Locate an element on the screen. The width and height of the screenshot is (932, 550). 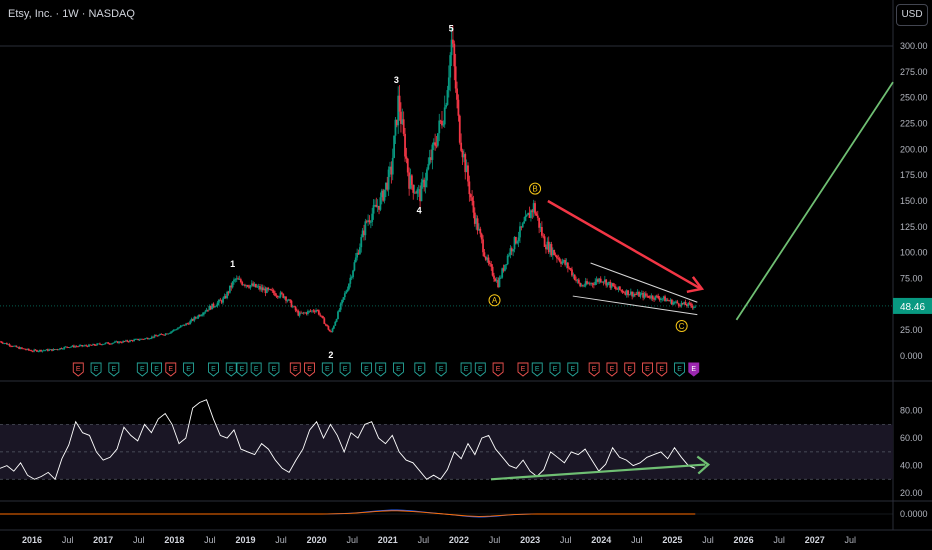
y-tick-label: 200.00 is located at coordinates (914, 149).